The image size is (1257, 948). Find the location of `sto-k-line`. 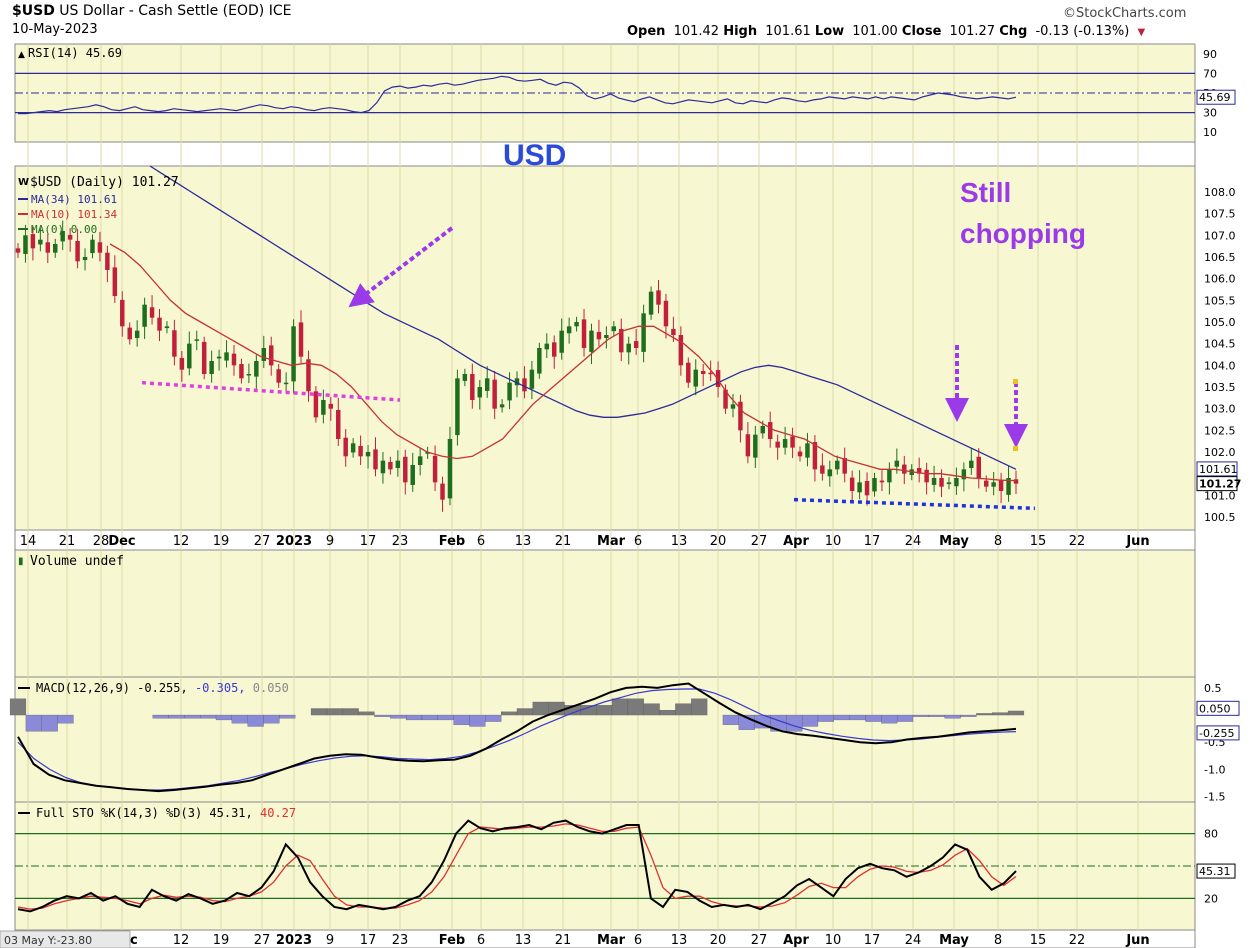

sto-k-line is located at coordinates (517, 866).